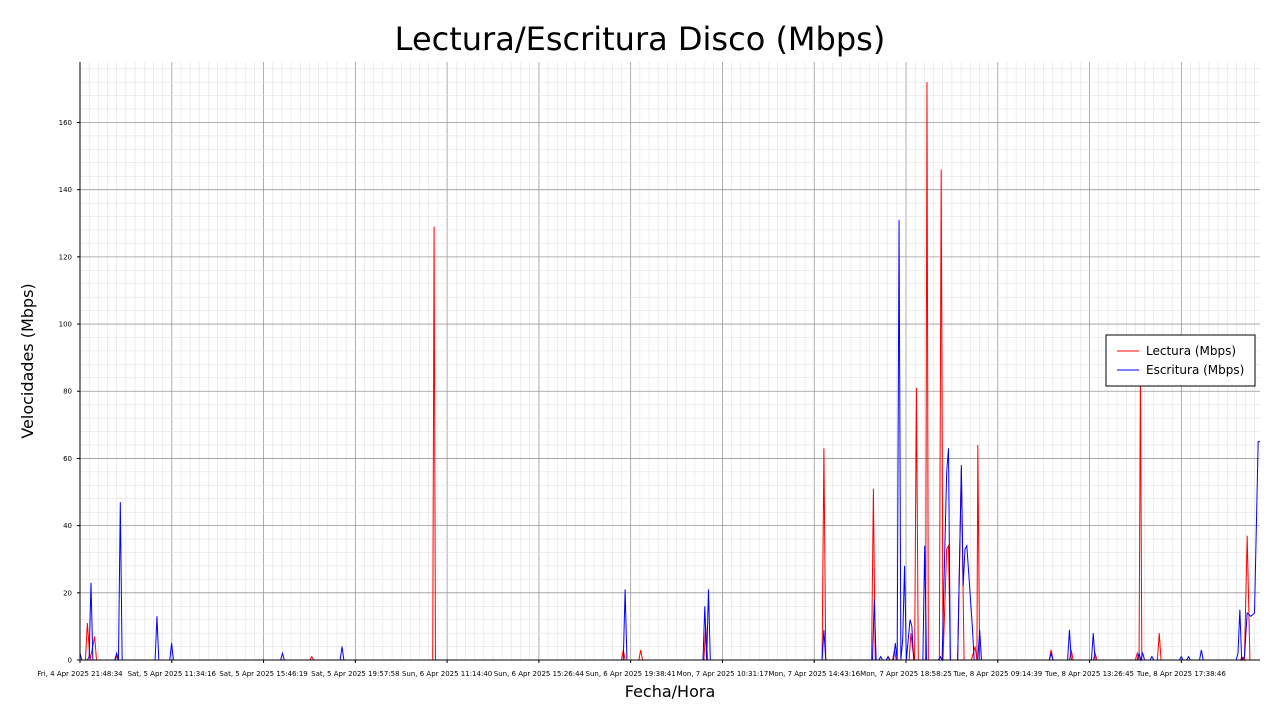 The image size is (1280, 720). I want to click on x-tick-label: Tue, 8 Apr 2025 13:26:45, so click(1089, 674).